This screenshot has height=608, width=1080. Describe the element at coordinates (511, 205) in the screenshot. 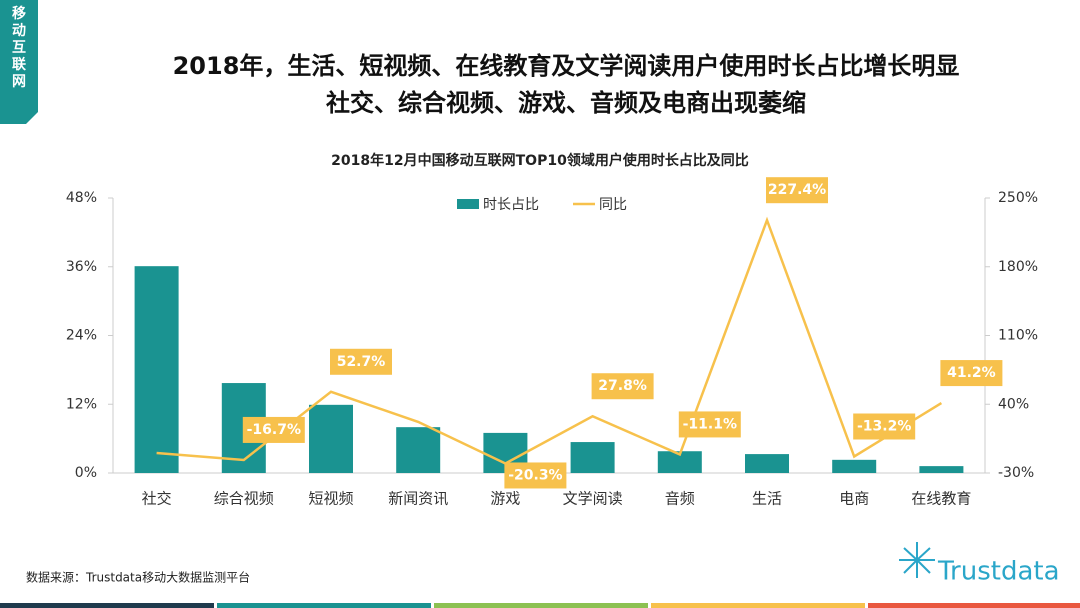

I see `legend-label: 时长占比` at that location.